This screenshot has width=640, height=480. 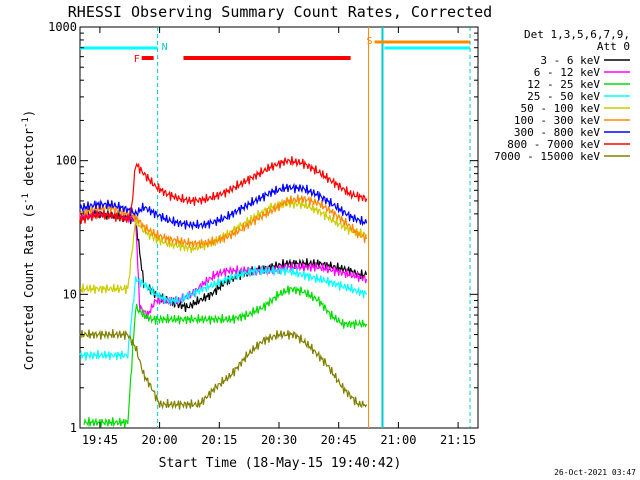 I want to click on legend-label: 800 - 7000 keV, so click(x=553, y=144).